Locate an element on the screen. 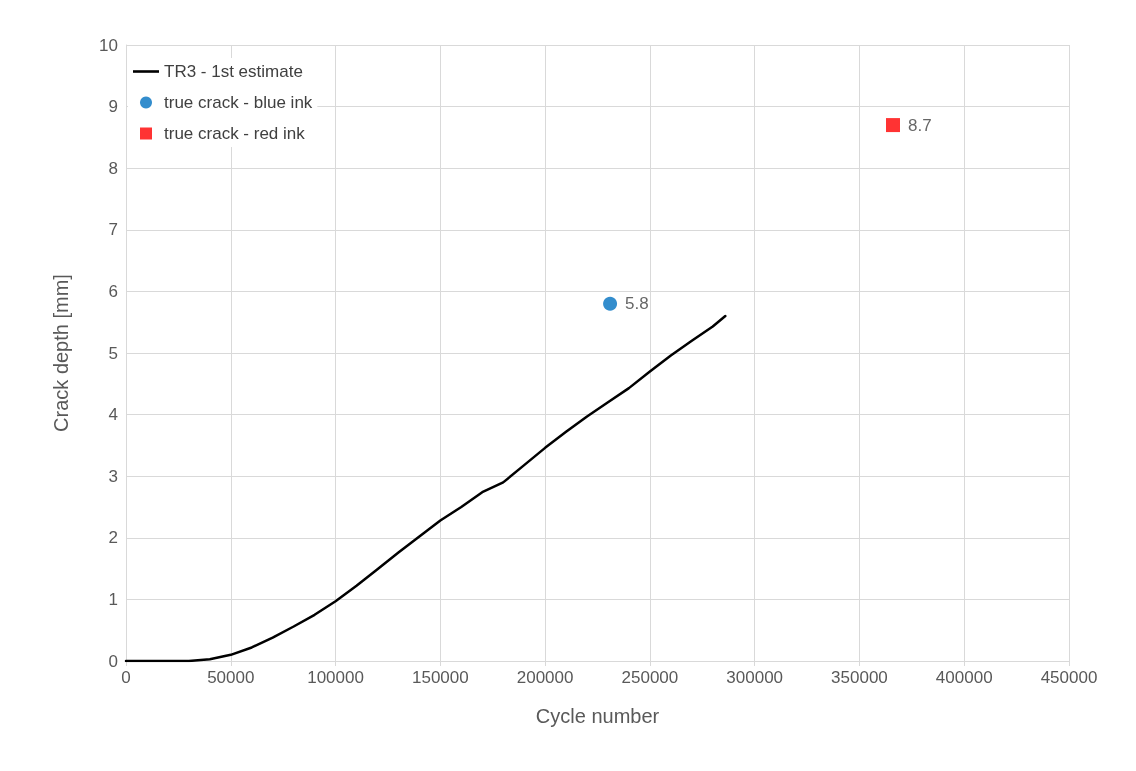  x-tick-label: 150000 is located at coordinates (440, 677).